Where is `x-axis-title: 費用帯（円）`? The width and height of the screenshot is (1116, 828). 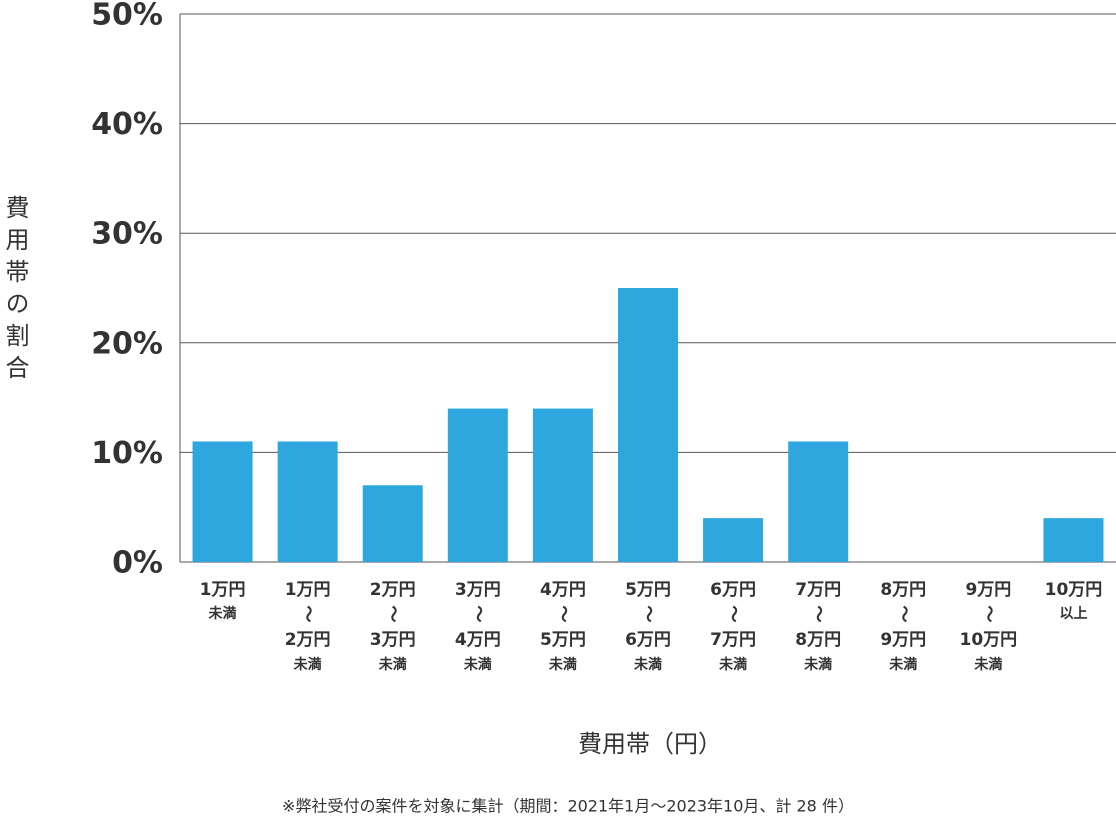 x-axis-title: 費用帯（円） is located at coordinates (650, 744).